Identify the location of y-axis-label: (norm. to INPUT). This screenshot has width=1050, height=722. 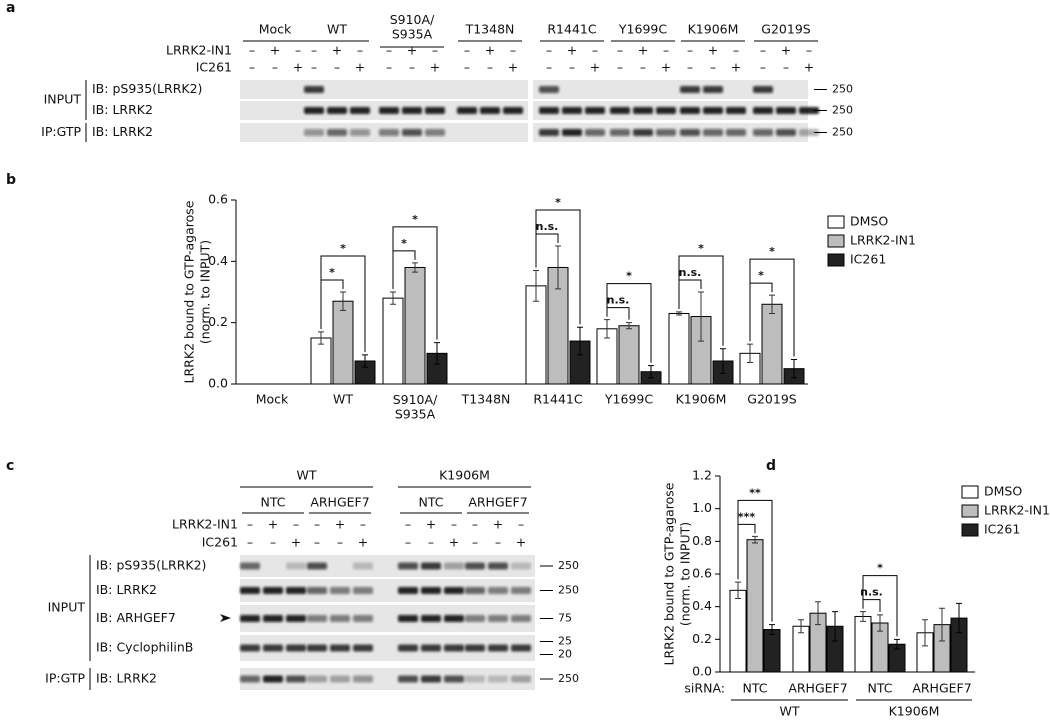
(685, 574).